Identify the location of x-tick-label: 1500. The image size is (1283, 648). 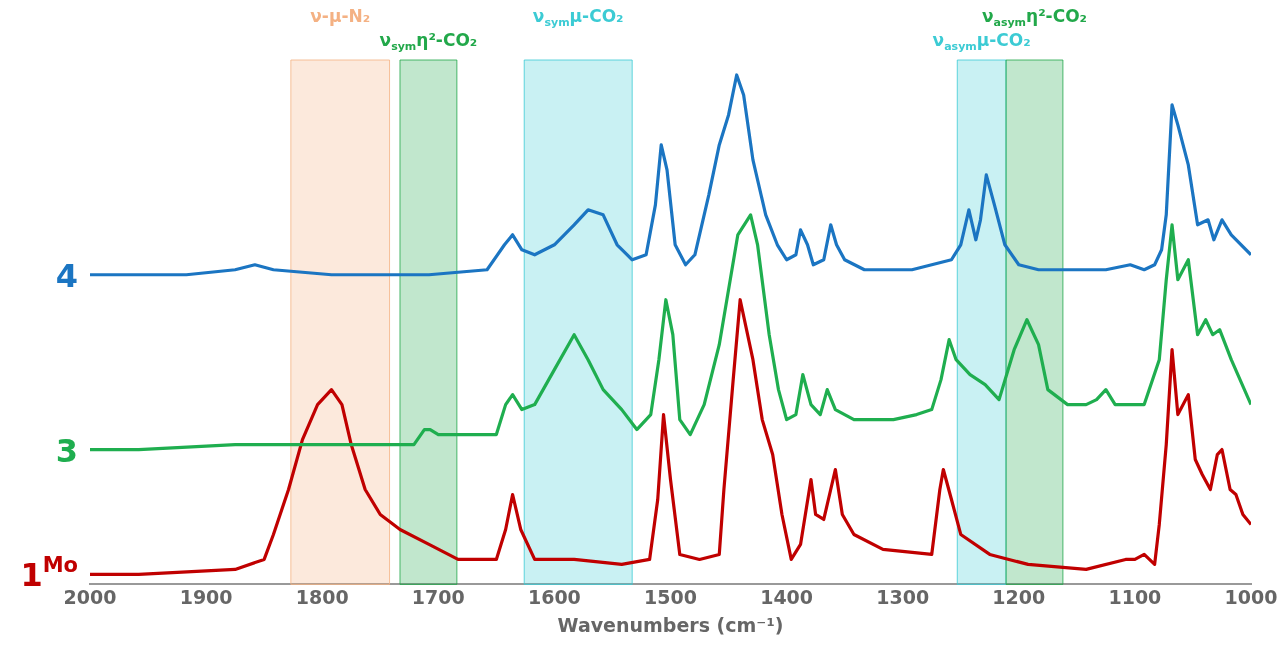
(670, 596).